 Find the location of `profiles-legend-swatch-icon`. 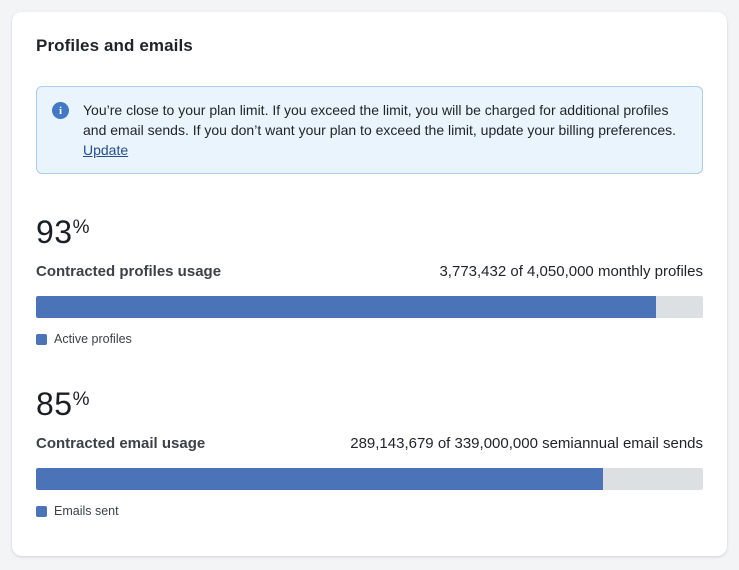

profiles-legend-swatch-icon is located at coordinates (41, 339).